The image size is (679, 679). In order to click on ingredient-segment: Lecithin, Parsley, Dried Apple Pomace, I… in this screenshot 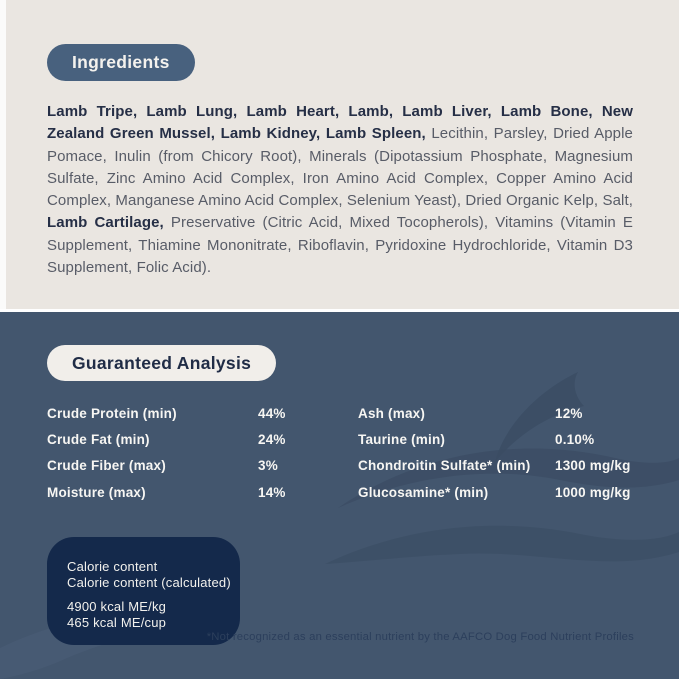, I will do `click(340, 167)`.